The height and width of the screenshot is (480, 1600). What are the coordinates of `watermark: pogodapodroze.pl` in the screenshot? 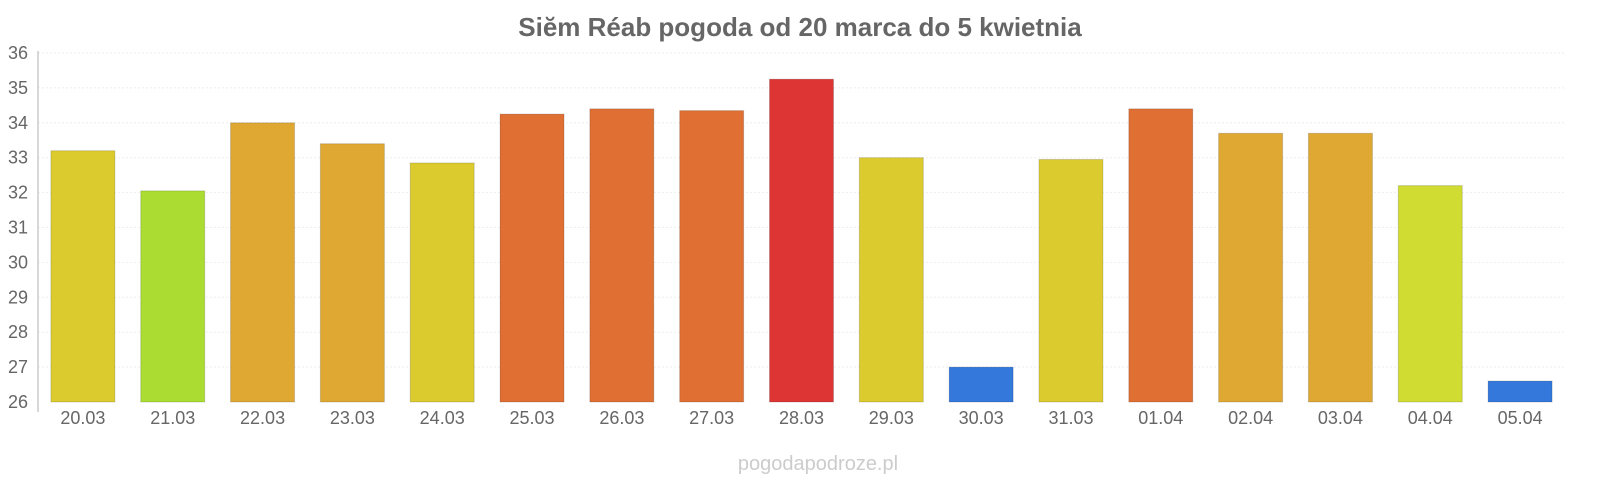 It's located at (818, 464).